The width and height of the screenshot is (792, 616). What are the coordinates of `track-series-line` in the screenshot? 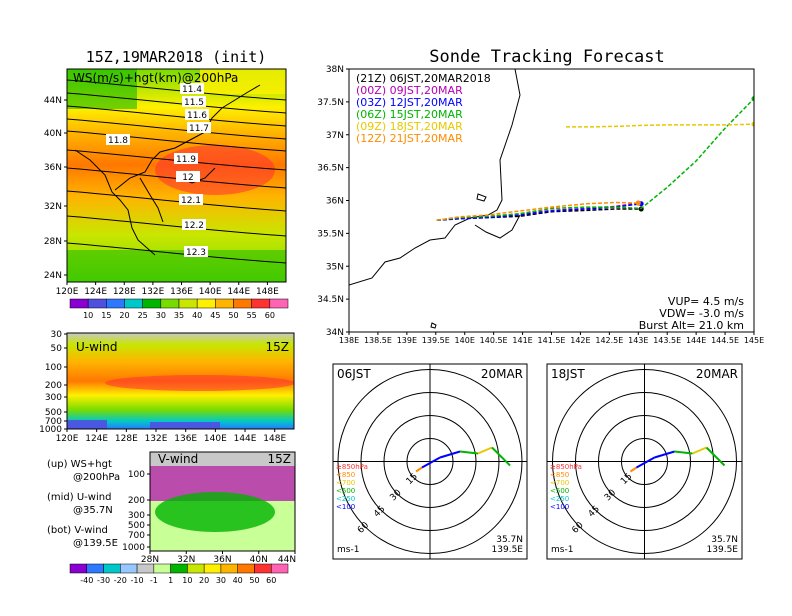 It's located at (539, 212).